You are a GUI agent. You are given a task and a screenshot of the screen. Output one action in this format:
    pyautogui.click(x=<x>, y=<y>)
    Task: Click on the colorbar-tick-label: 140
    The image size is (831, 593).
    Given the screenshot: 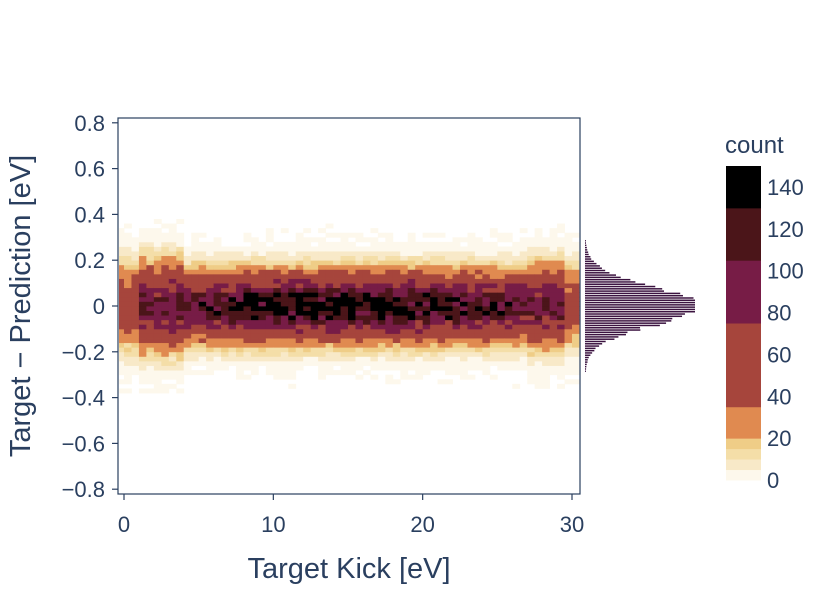 What is the action you would take?
    pyautogui.click(x=785, y=187)
    